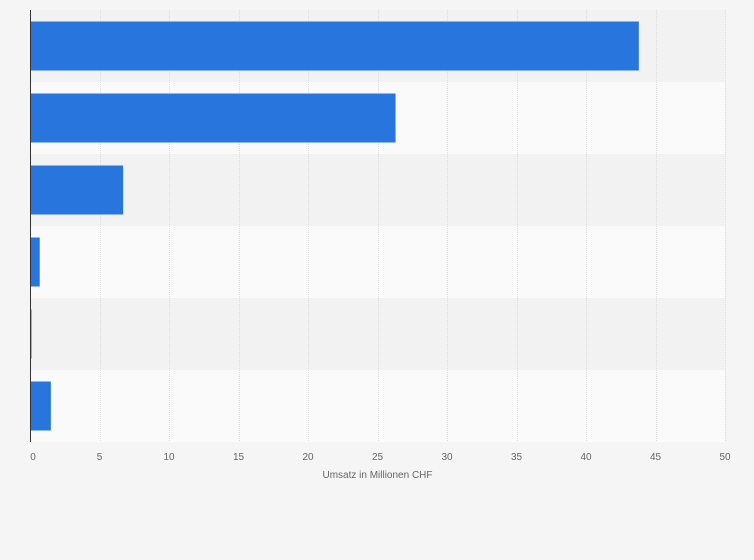 The height and width of the screenshot is (560, 754). What do you see at coordinates (377, 475) in the screenshot?
I see `x-axis-title: Umsatz in Millionen CHF` at bounding box center [377, 475].